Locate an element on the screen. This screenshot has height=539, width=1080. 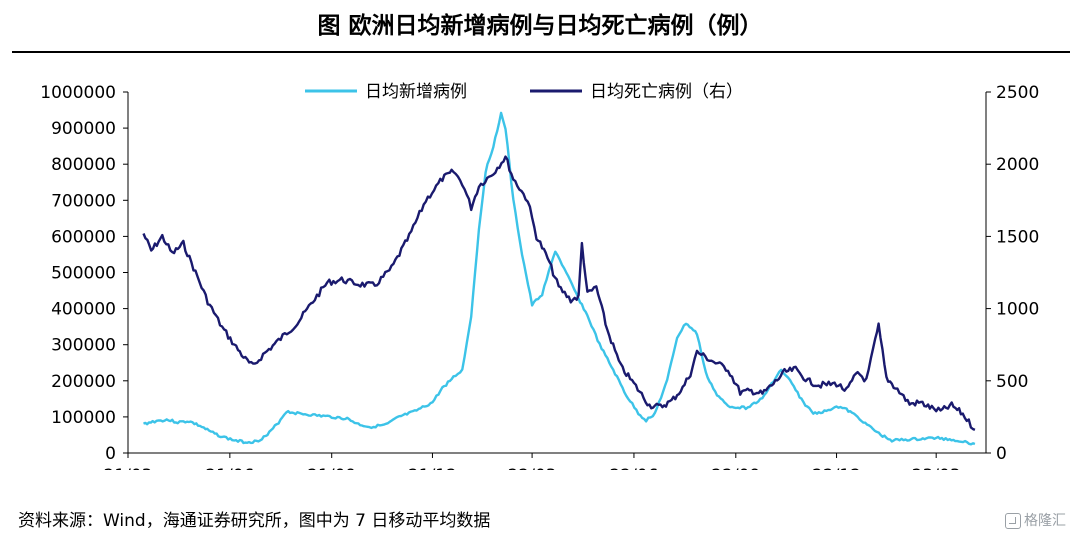
y-left-tick-label: 200000 is located at coordinates (83, 382).